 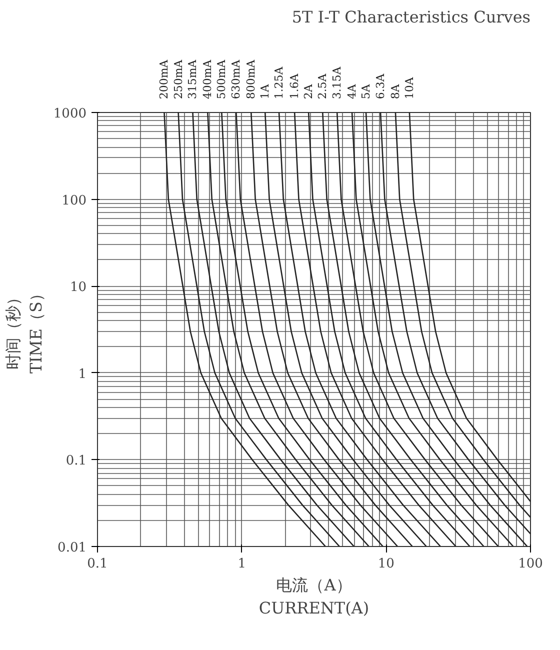 What do you see at coordinates (409, 88) in the screenshot?
I see `text: 10A` at bounding box center [409, 88].